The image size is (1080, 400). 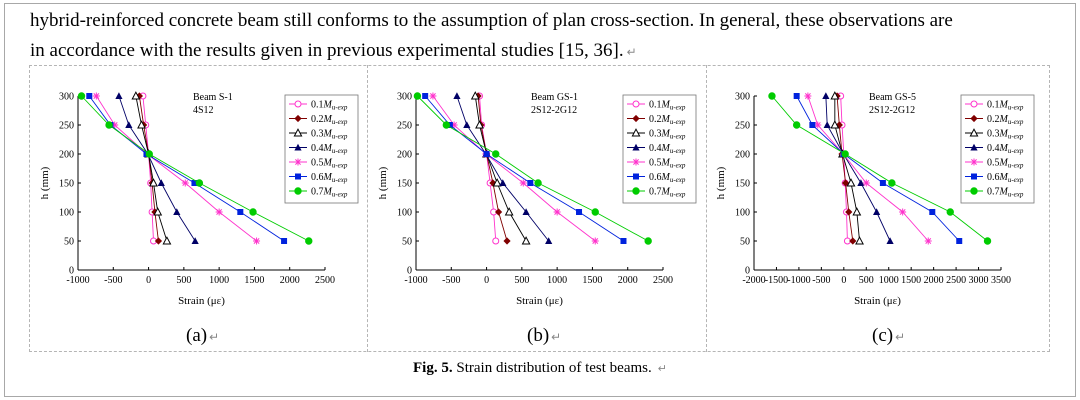 I want to click on x-tick-label: 0, so click(x=486, y=280).